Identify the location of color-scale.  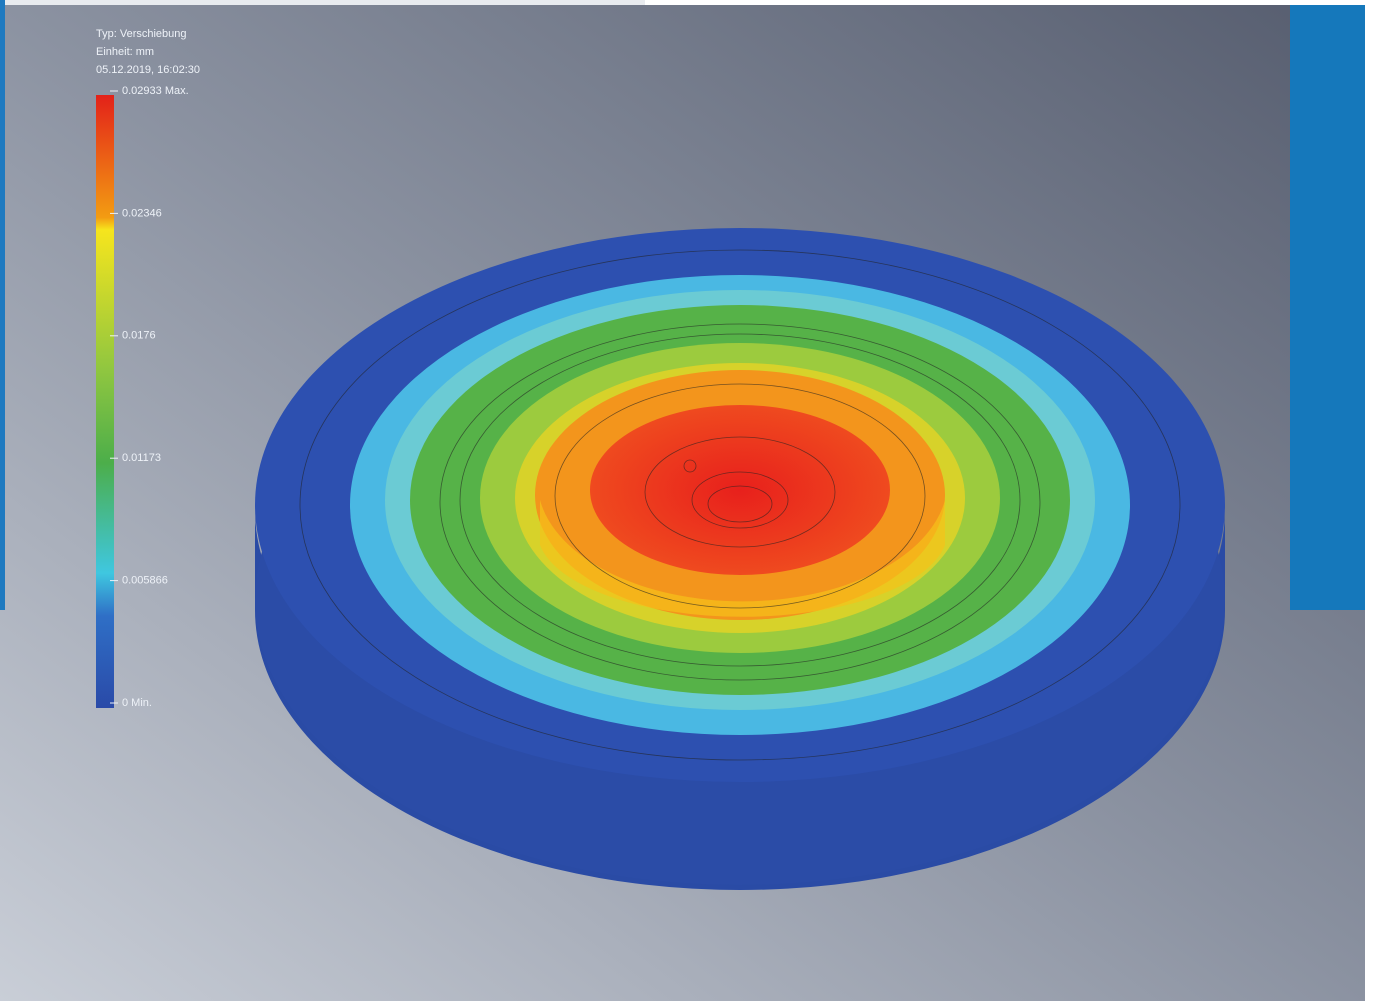
(105, 401).